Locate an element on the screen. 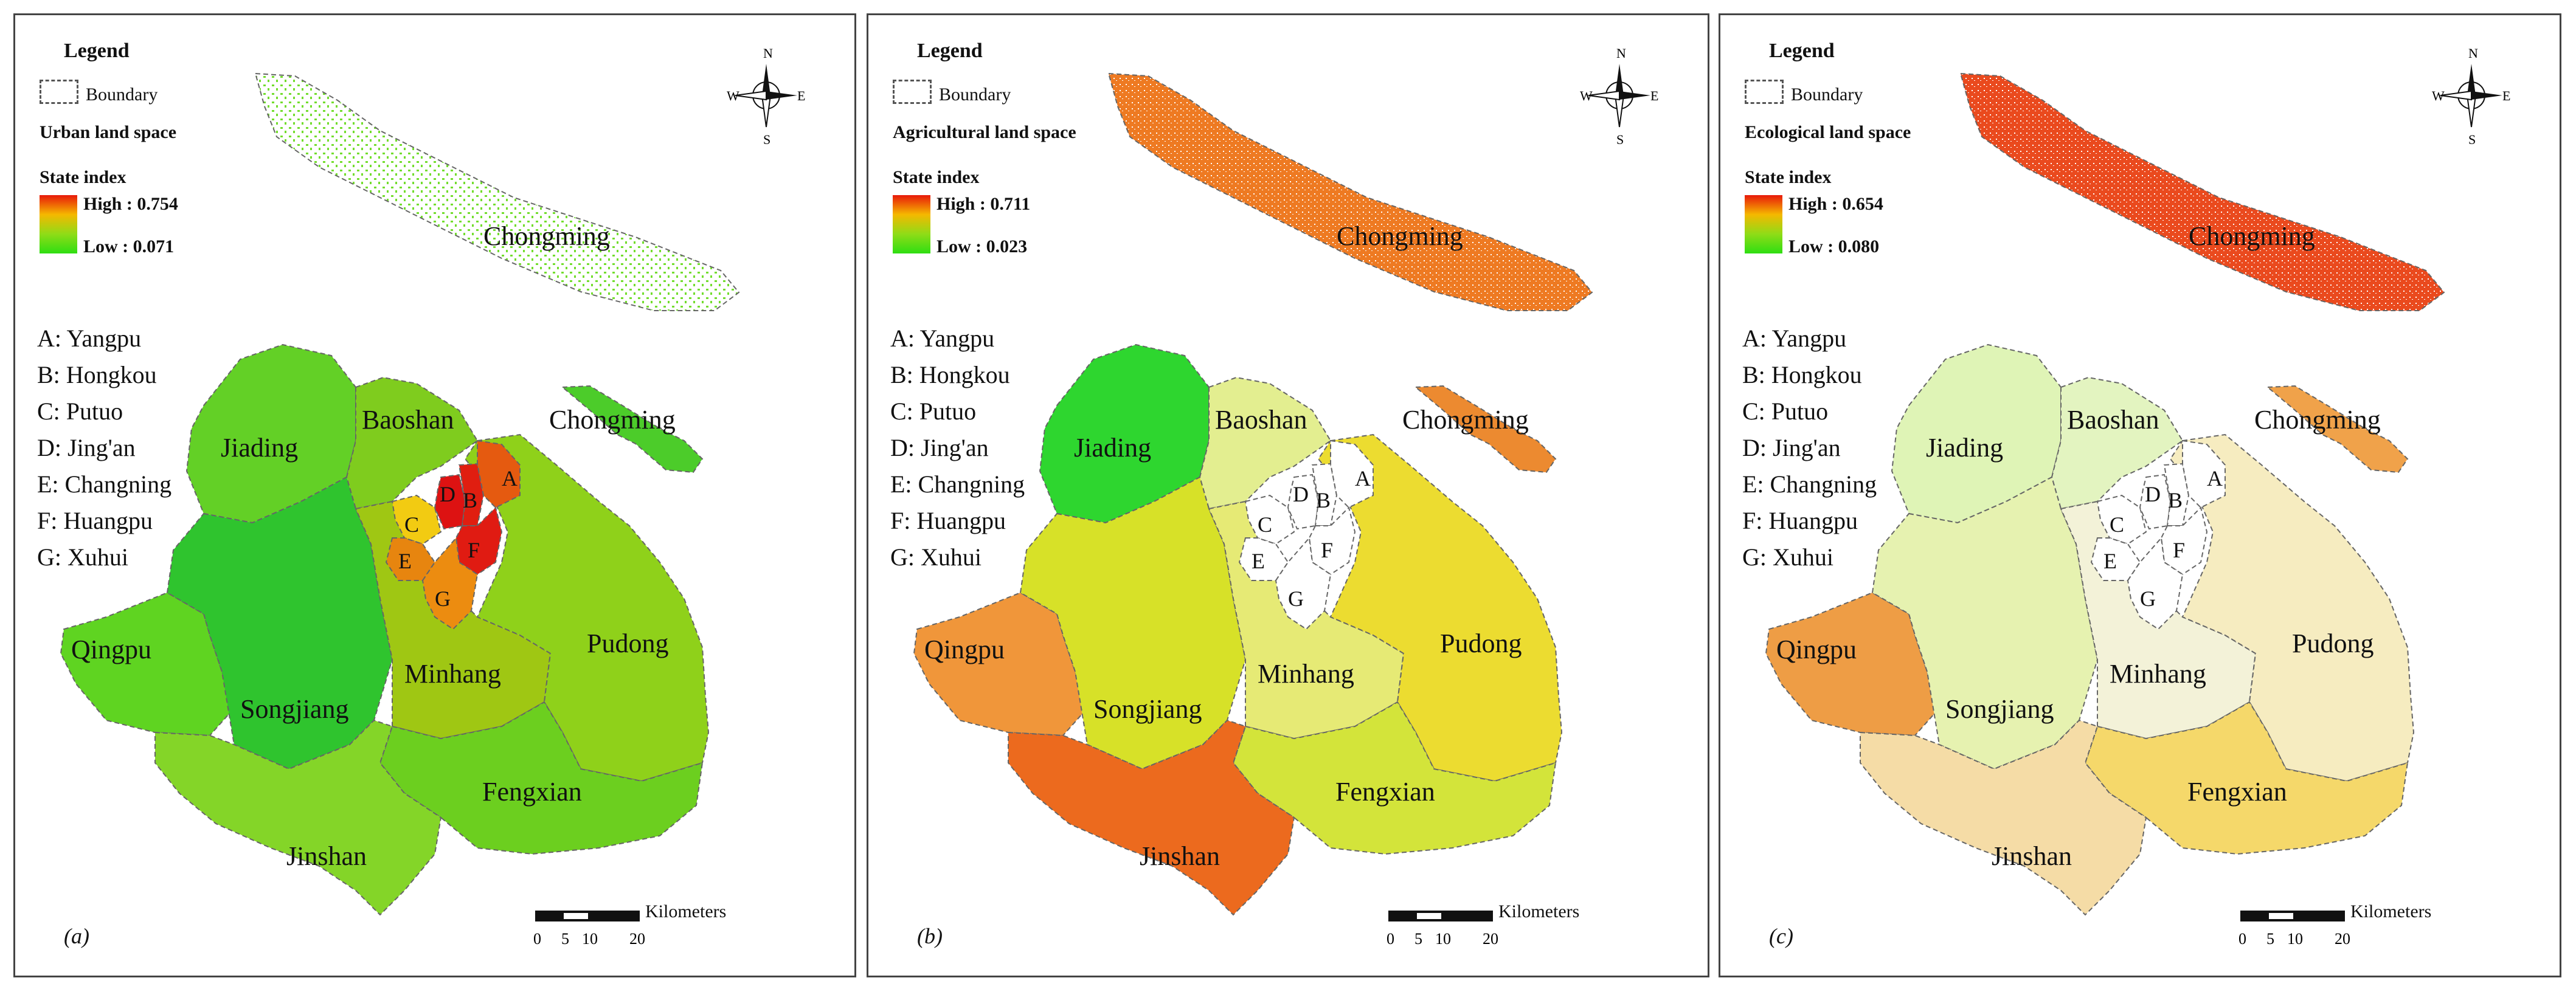  district-g-xuhui is located at coordinates (1303, 583).